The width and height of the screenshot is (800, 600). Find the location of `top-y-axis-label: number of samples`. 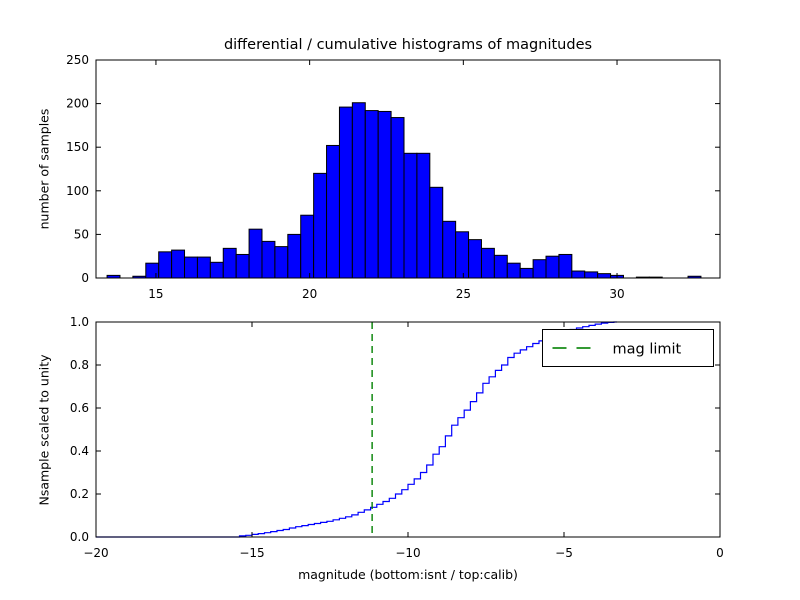

top-y-axis-label: number of samples is located at coordinates (44, 169).